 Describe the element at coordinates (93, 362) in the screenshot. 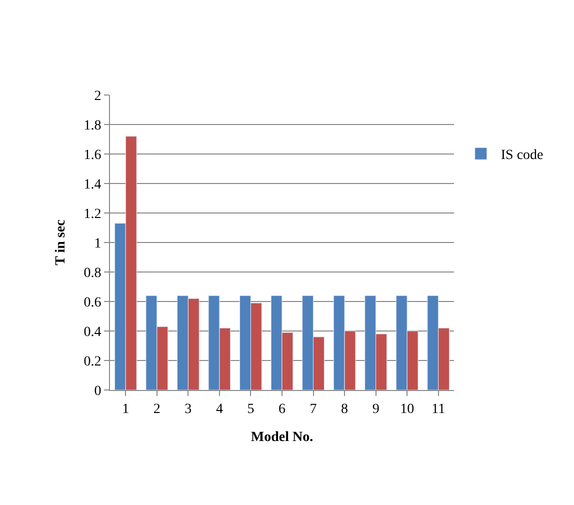

I see `y-tick-label: 0.2` at that location.